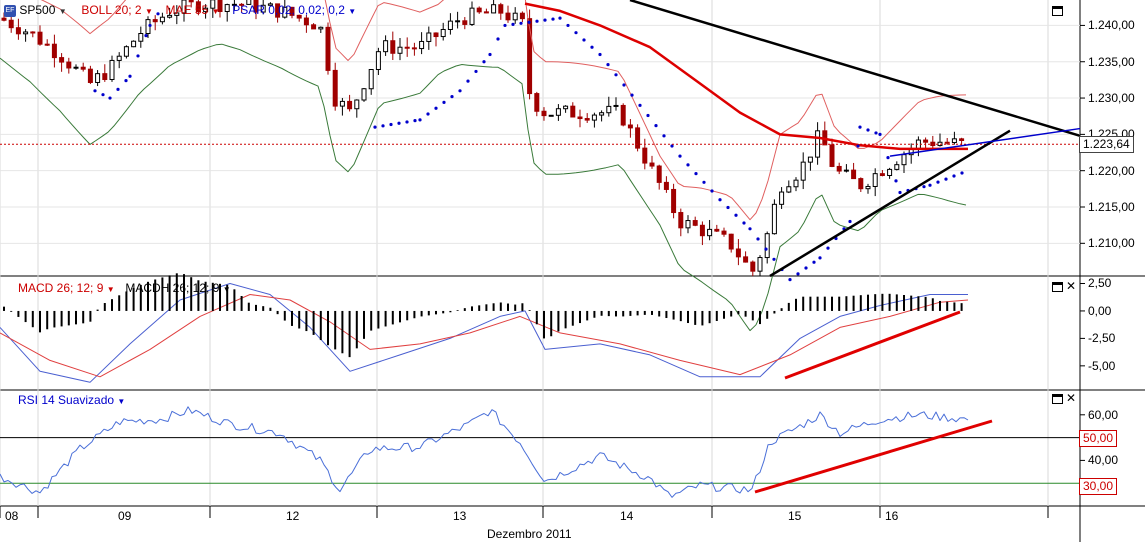 The image size is (1145, 542). What do you see at coordinates (627, 516) in the screenshot?
I see `x-tick-label: 14` at bounding box center [627, 516].